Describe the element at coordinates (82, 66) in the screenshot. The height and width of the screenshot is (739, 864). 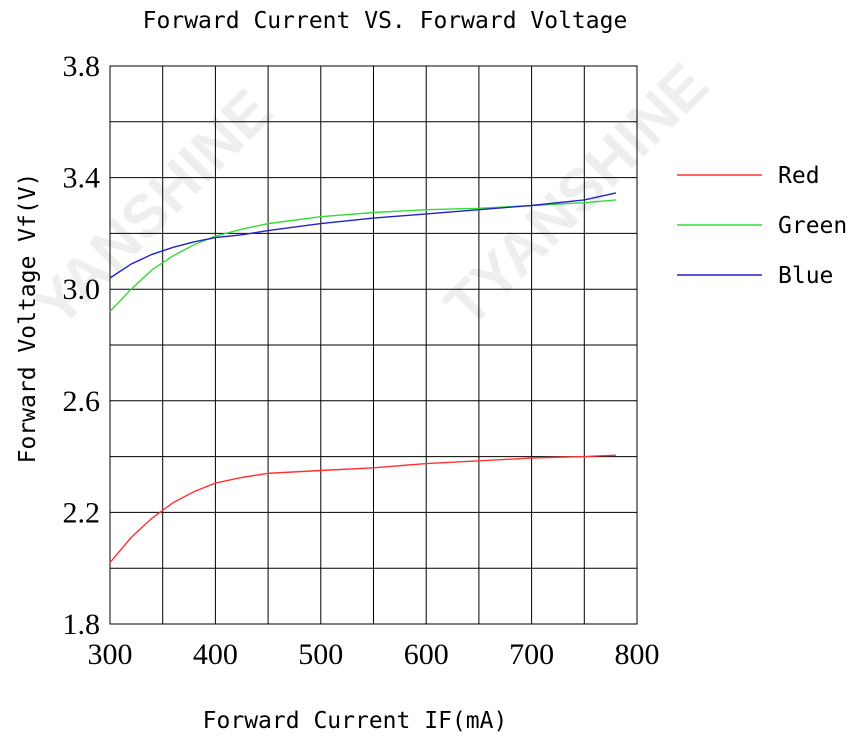
I see `y-tick-label: 3.8` at that location.